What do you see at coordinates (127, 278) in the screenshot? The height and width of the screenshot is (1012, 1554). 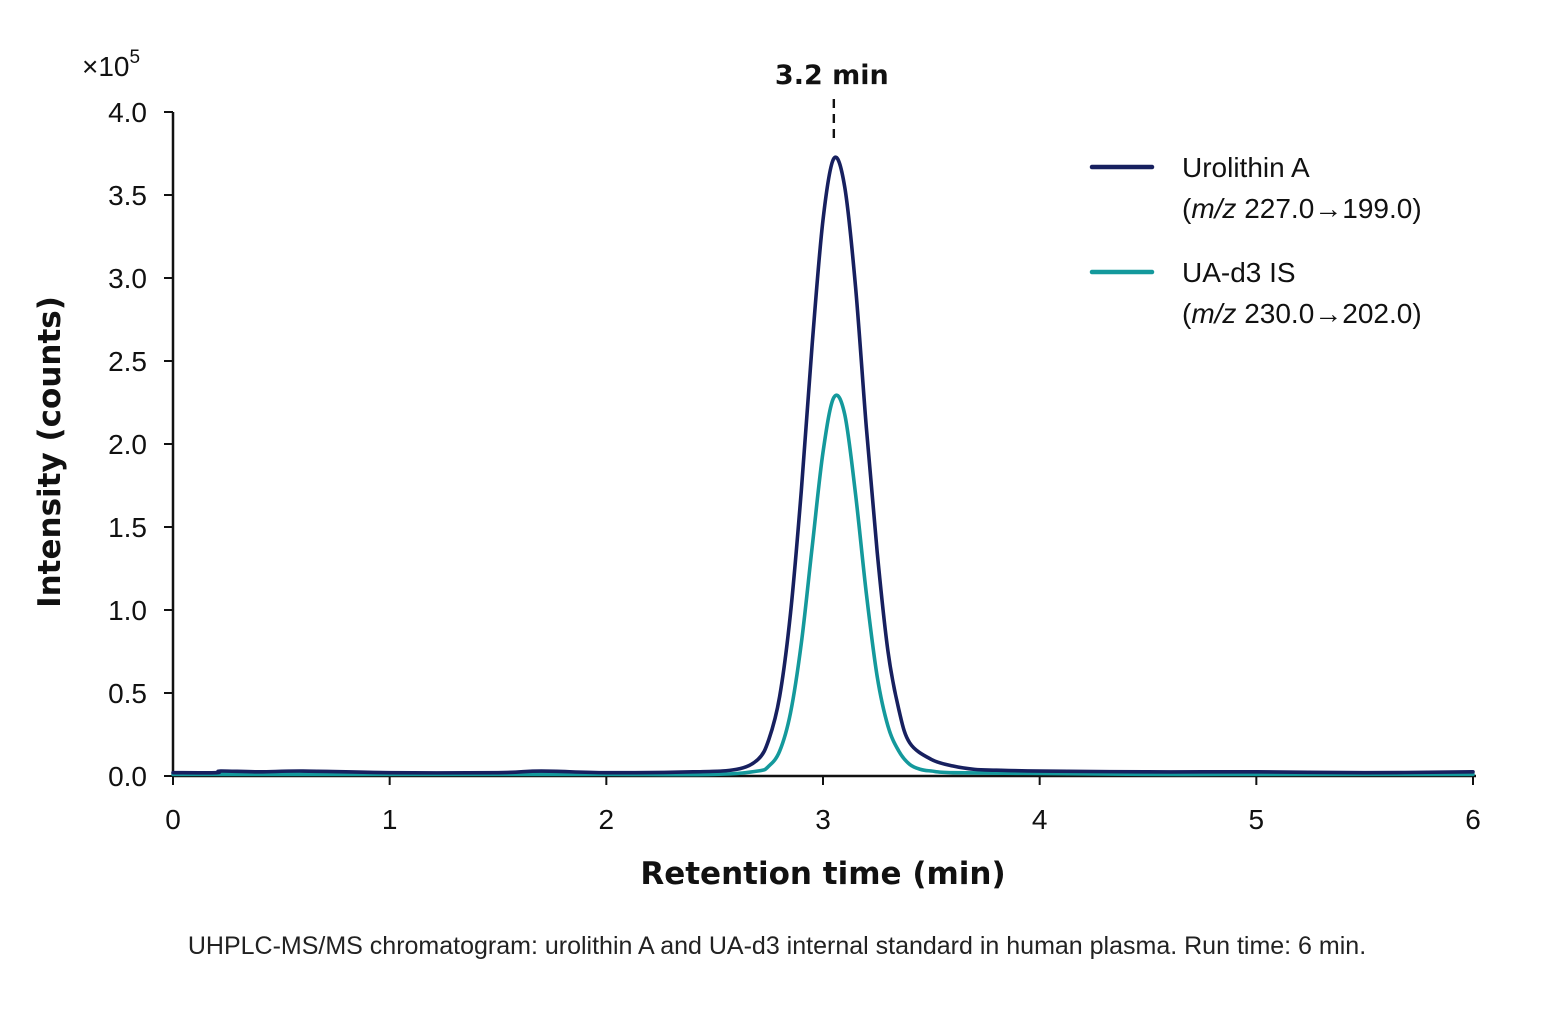 I see `y-tick-label: 3.0` at bounding box center [127, 278].